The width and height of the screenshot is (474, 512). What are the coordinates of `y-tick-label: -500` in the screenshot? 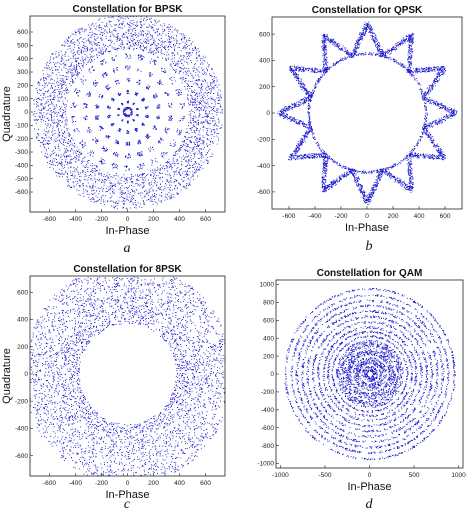 It's located at (21, 179).